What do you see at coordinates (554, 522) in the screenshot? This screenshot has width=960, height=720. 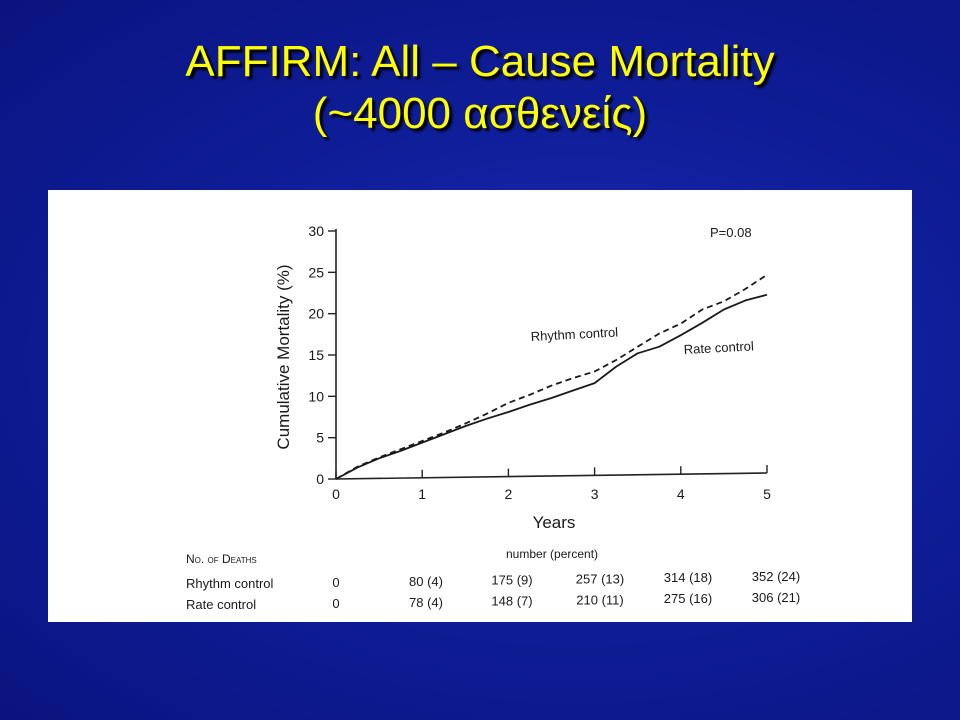 I see `x-axis-label: Years` at bounding box center [554, 522].